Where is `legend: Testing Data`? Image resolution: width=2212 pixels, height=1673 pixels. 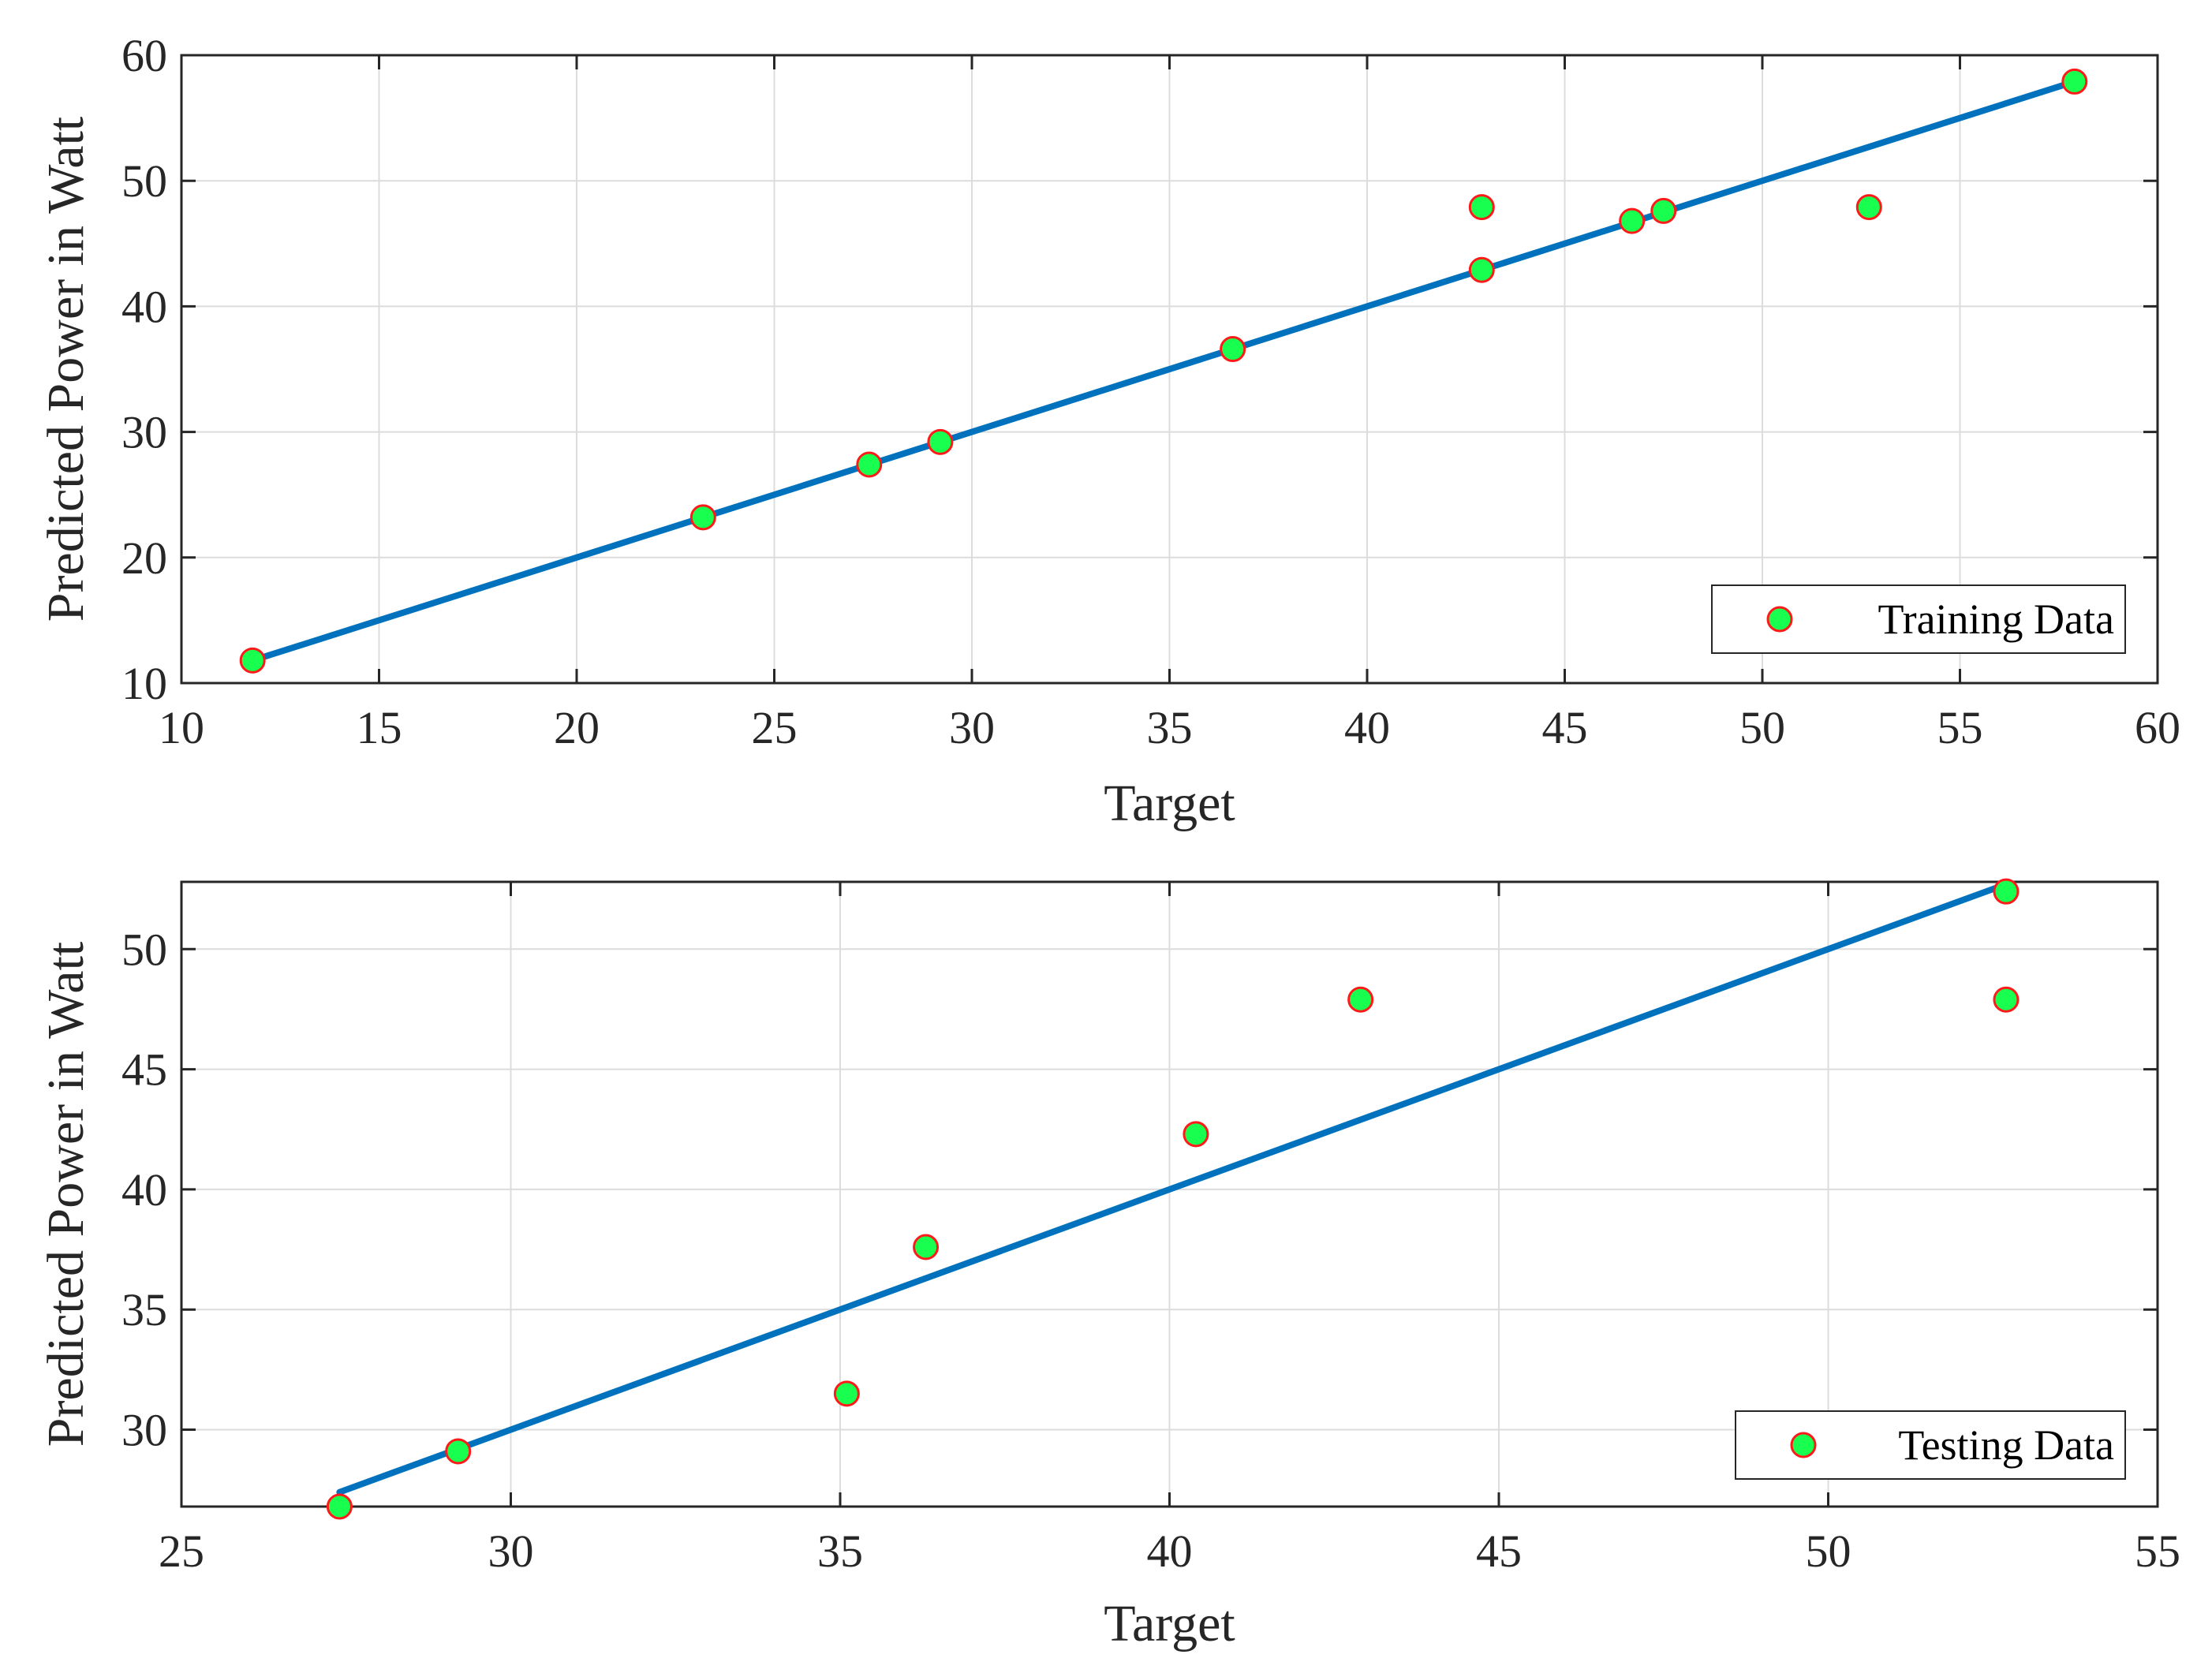 legend: Testing Data is located at coordinates (1930, 1445).